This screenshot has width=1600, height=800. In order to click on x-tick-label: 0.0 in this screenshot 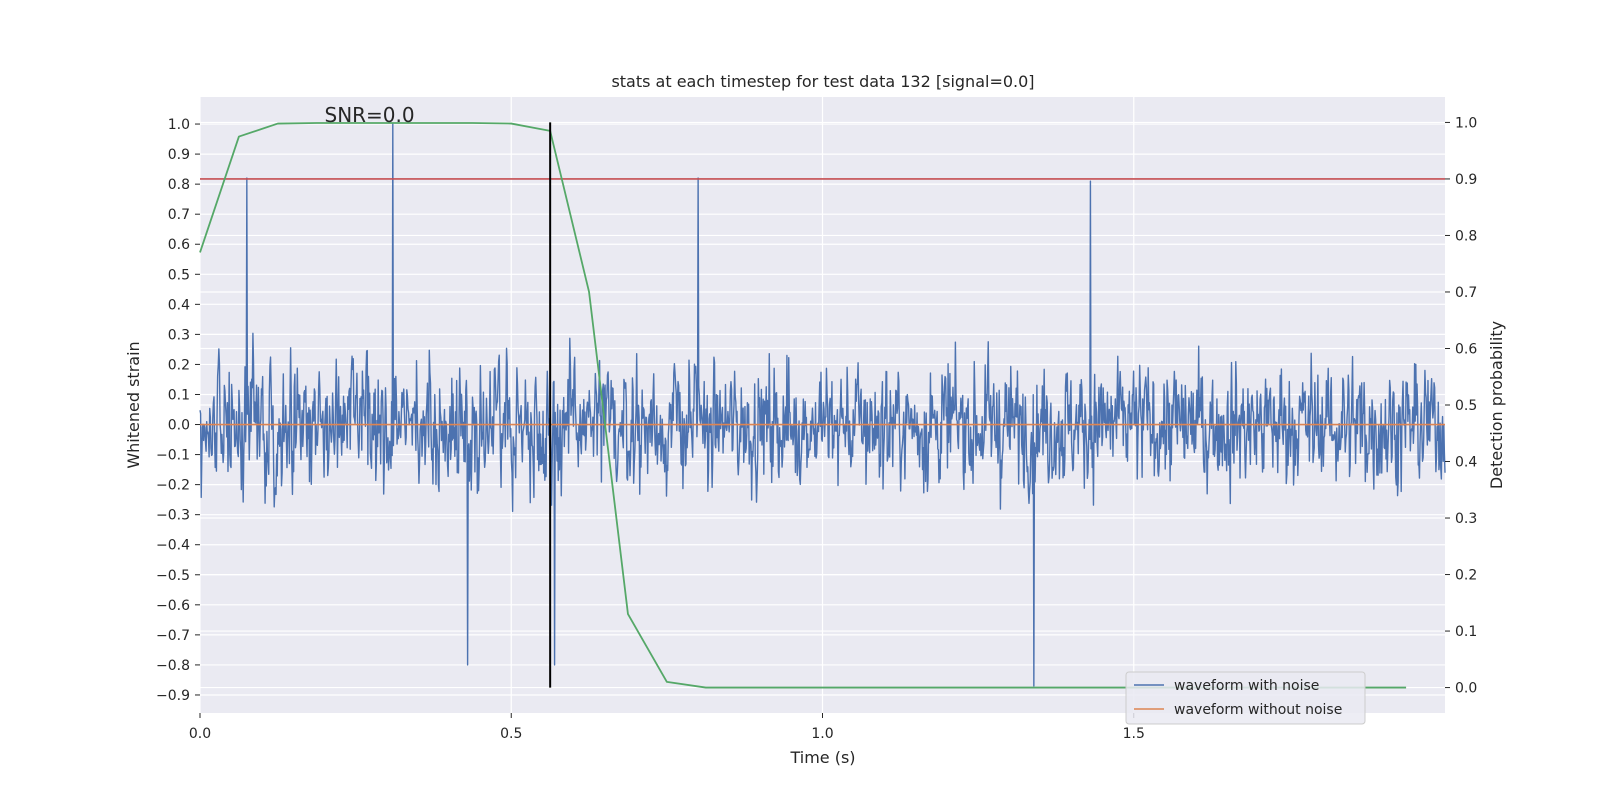, I will do `click(200, 734)`.